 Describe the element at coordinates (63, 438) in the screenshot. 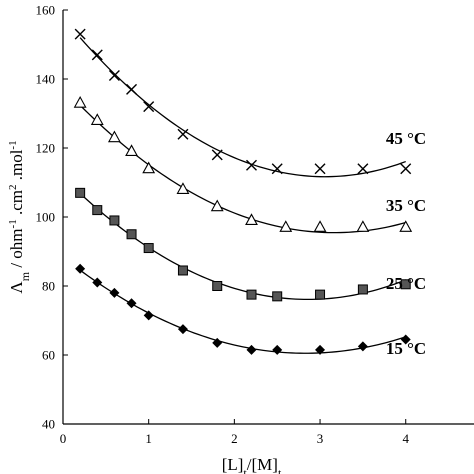

I see `x-tick-label: 0` at that location.